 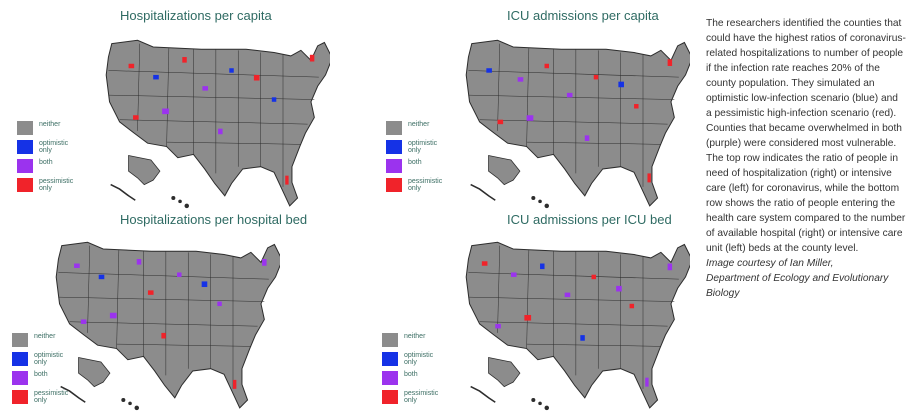 What do you see at coordinates (583, 15) in the screenshot?
I see `panel-title: ICU admissions per capita` at bounding box center [583, 15].